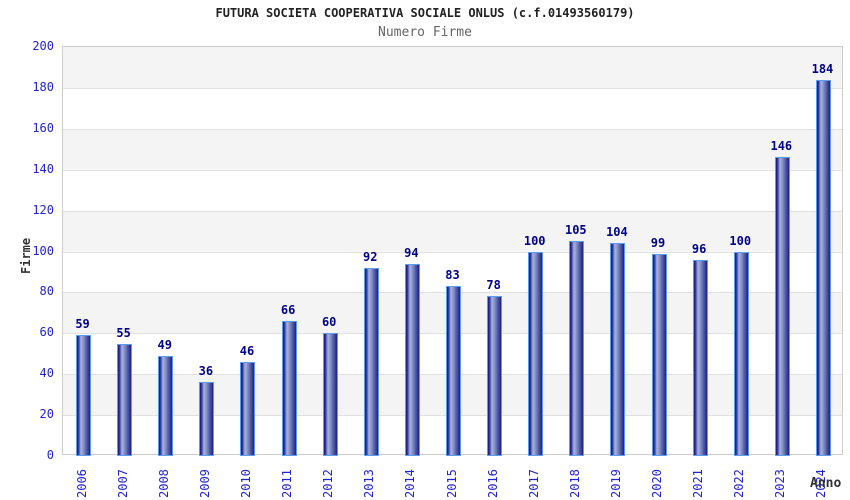 Image resolution: width=850 pixels, height=500 pixels. I want to click on bar-2012, so click(330, 394).